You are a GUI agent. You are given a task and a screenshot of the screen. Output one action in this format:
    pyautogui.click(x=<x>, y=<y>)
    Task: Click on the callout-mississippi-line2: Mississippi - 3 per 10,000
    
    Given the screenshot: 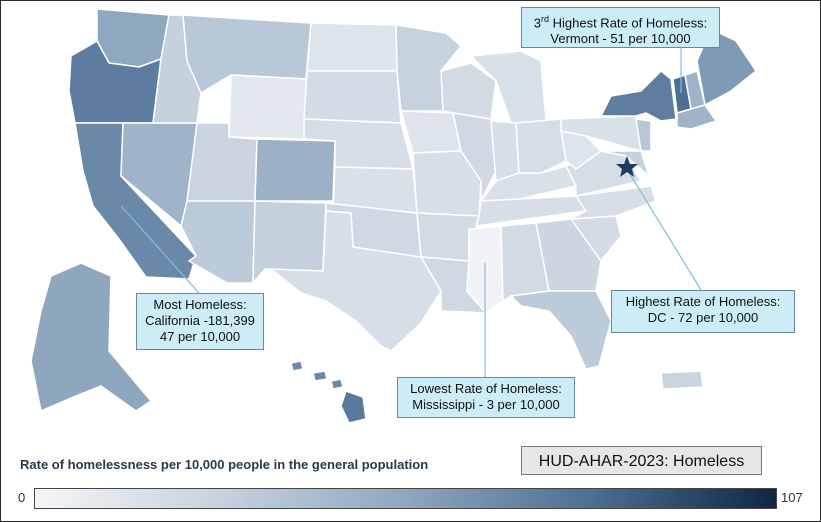 What is the action you would take?
    pyautogui.click(x=486, y=404)
    